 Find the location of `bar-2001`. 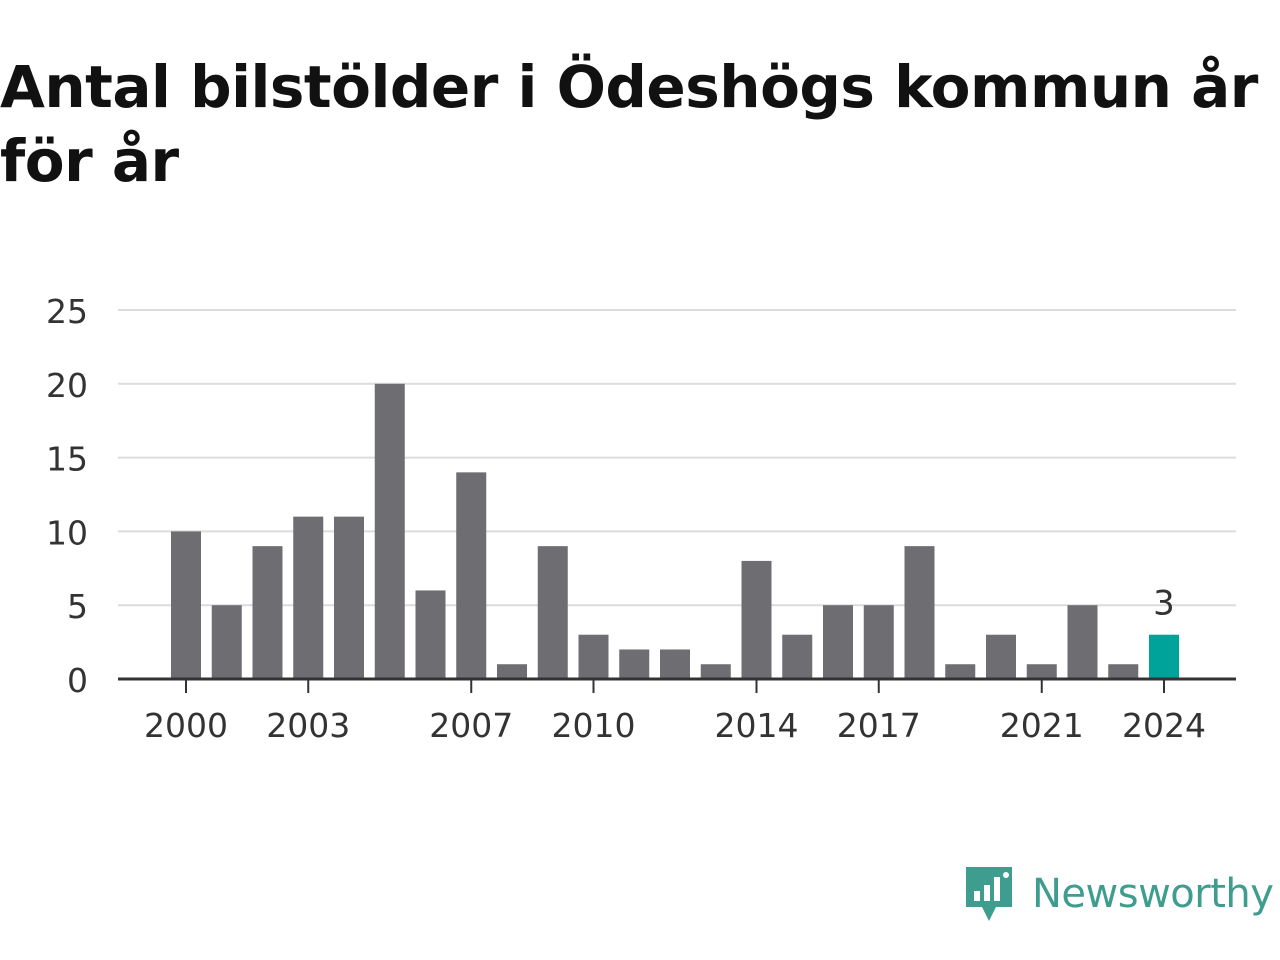

bar-2001 is located at coordinates (226, 642).